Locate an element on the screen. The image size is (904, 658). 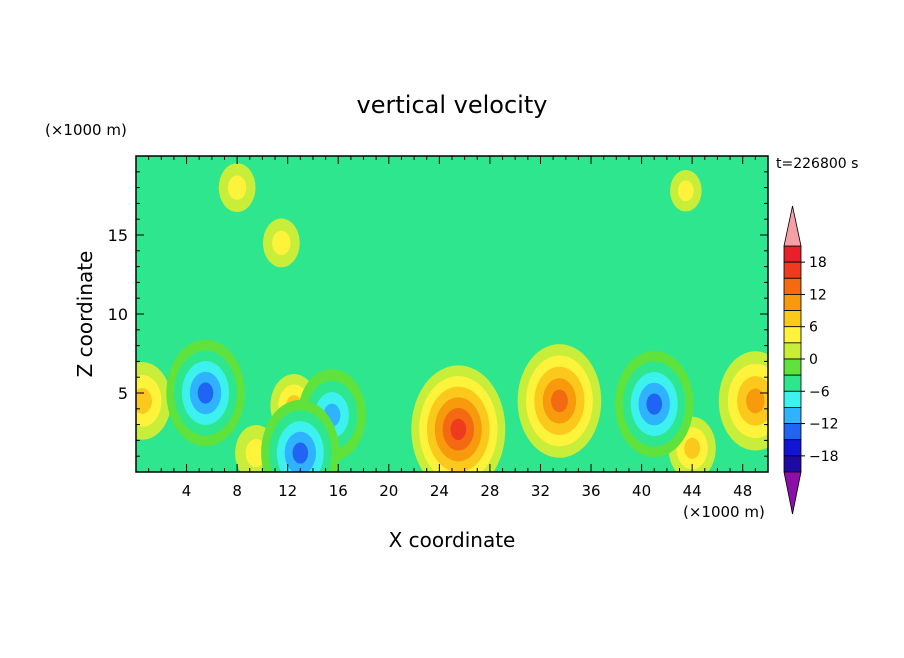
x-tick-label: 12 is located at coordinates (287, 491).